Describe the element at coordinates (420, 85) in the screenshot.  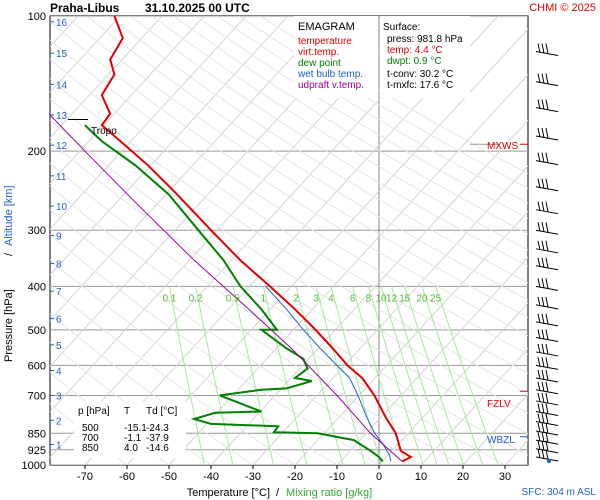
I see `surface-tmxfc: t-mxfc: 17.6 °C` at that location.